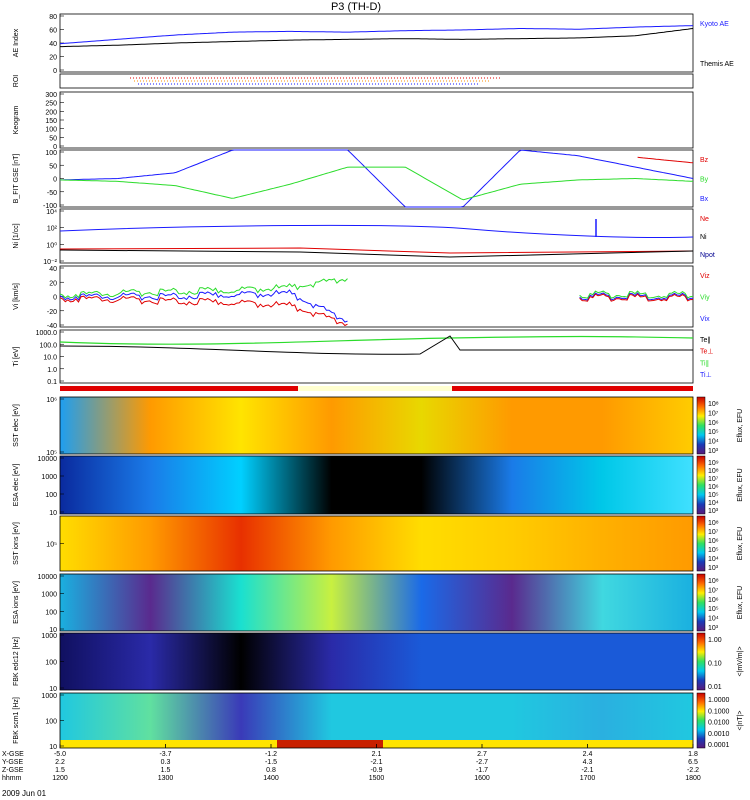 The image size is (750, 800). Describe the element at coordinates (52, 370) in the screenshot. I see `y-tick-label: 1.0` at that location.